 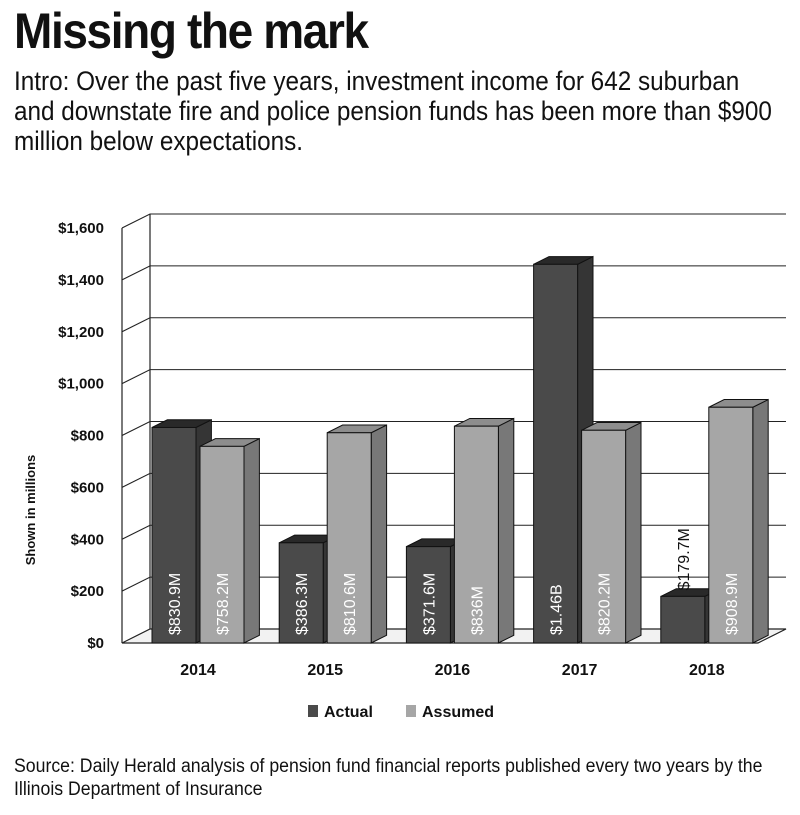 I want to click on legend: Actual Assumed, so click(x=401, y=712).